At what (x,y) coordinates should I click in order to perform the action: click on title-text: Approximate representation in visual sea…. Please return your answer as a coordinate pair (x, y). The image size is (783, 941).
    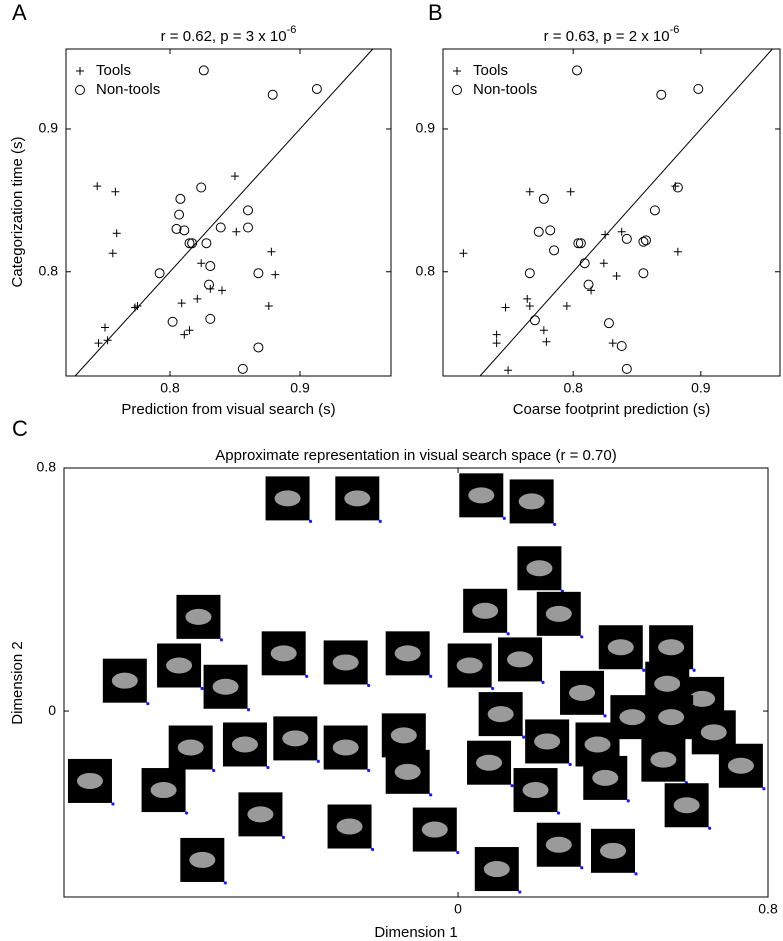
    Looking at the image, I should click on (415, 455).